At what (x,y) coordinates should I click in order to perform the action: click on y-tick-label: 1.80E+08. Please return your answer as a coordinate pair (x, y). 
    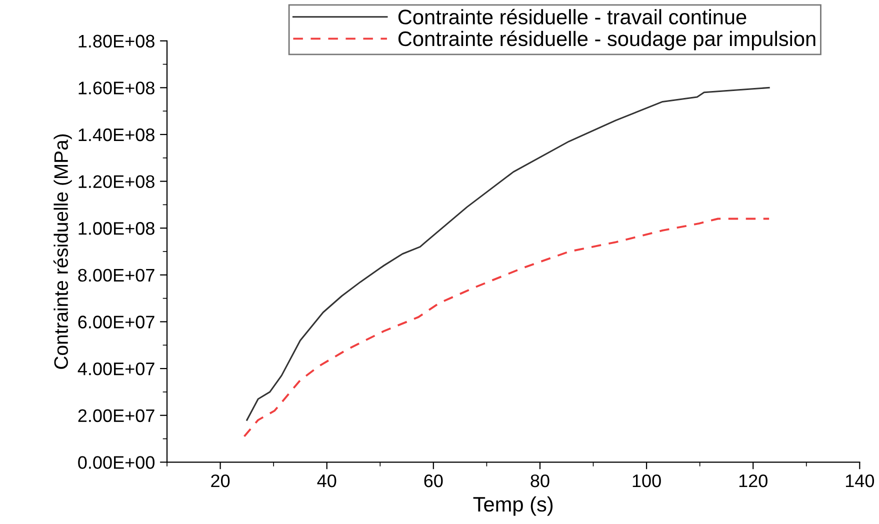
    Looking at the image, I should click on (116, 41).